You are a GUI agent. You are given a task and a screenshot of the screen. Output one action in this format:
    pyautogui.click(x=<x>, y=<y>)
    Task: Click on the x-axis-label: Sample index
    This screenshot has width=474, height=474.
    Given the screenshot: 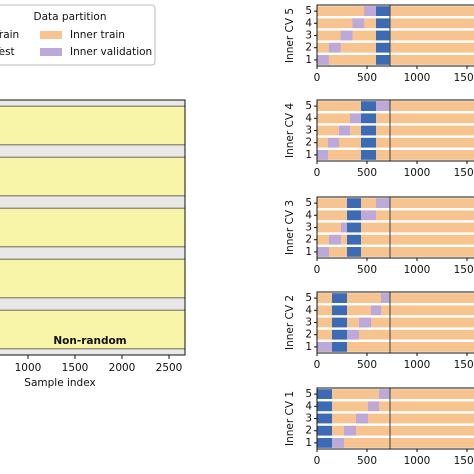 What is the action you would take?
    pyautogui.click(x=59, y=383)
    